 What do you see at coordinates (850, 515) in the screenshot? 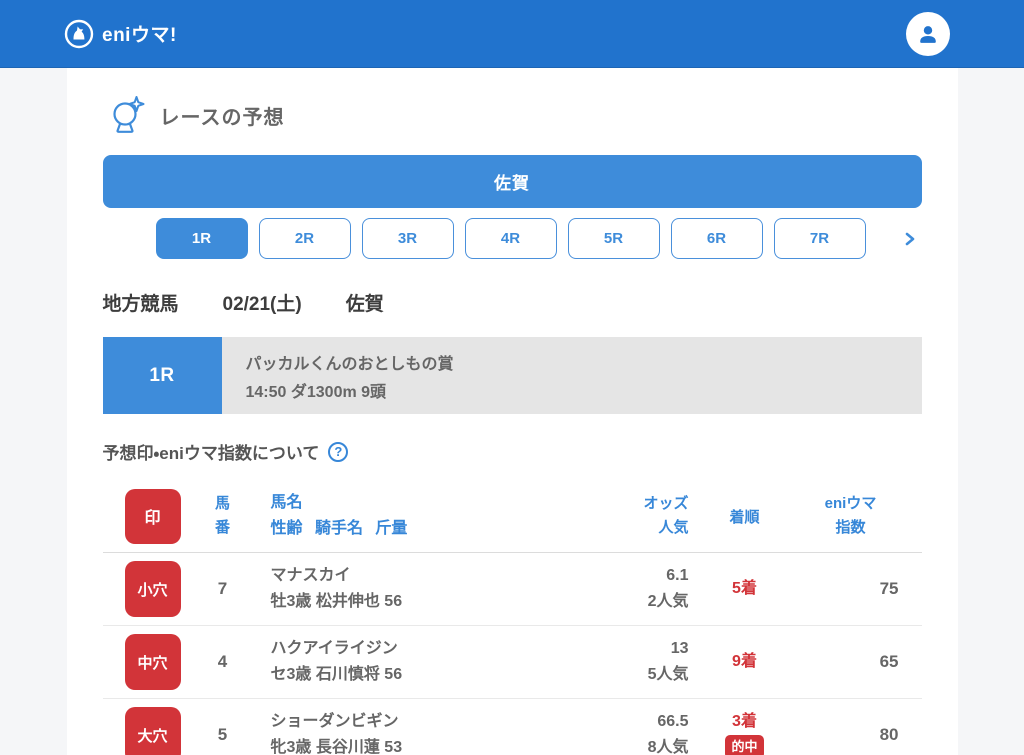
I see `col-header-index: eniウマ 指数` at bounding box center [850, 515].